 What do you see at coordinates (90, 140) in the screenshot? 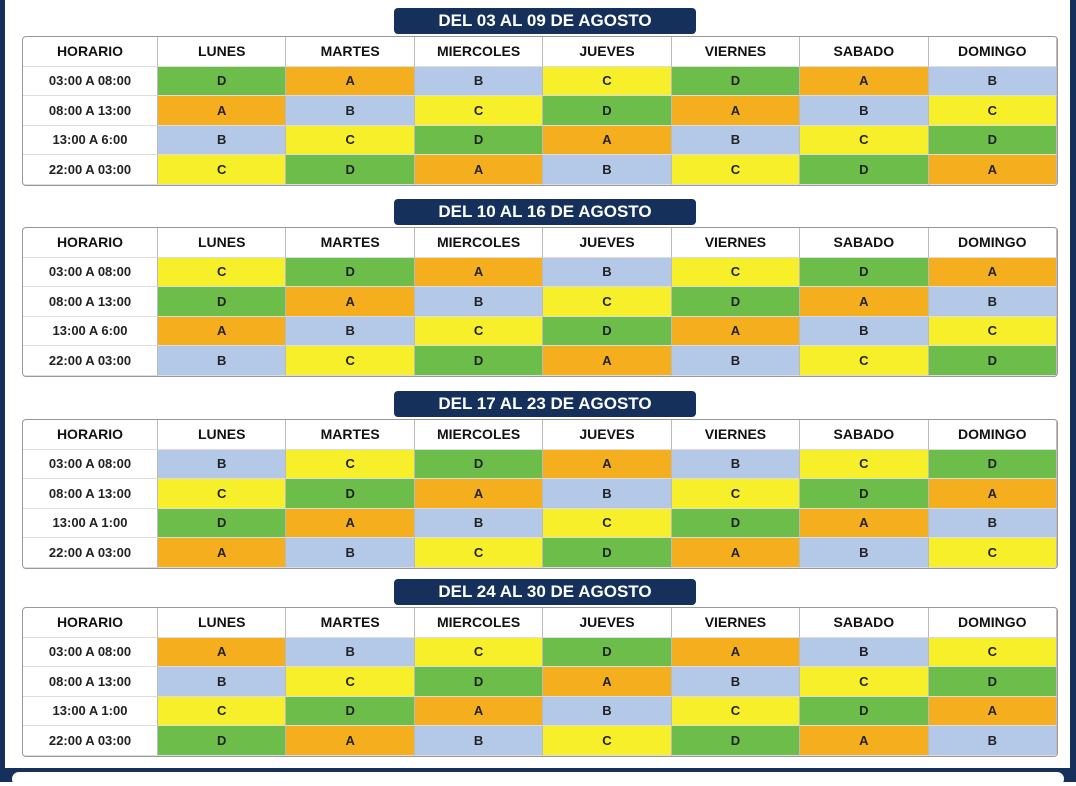
I see `time-cell: 13:00 A 6:00` at bounding box center [90, 140].